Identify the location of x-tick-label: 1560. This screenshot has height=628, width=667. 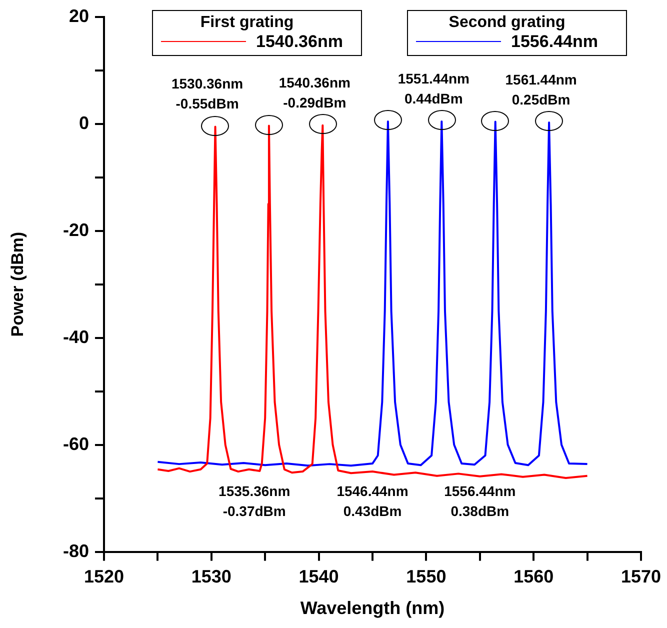
(534, 576).